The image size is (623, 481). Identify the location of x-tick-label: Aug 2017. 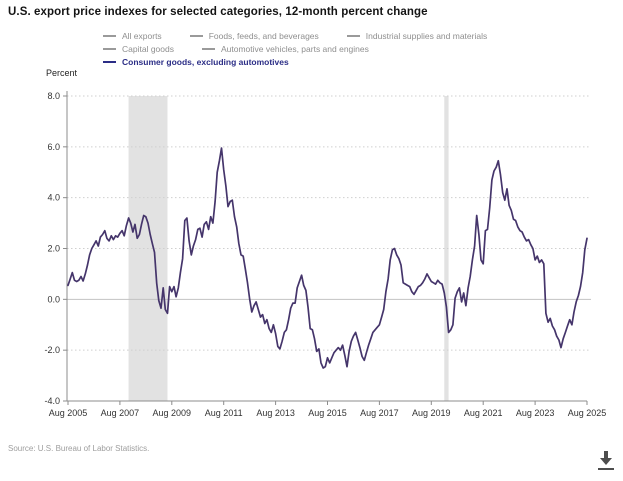
(379, 413).